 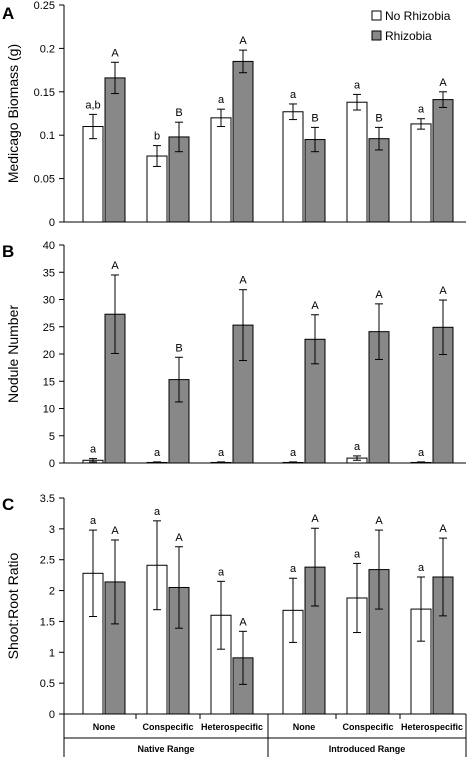 I want to click on y-tick-label: 3, so click(x=52, y=530).